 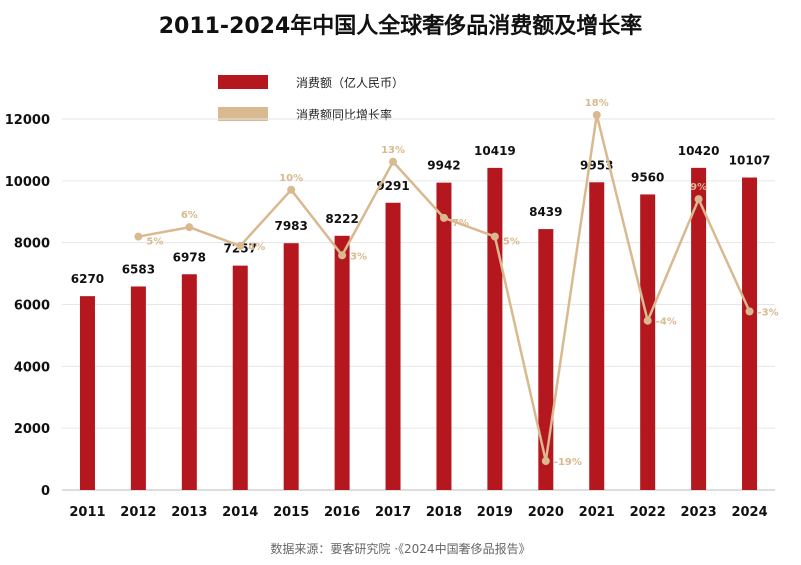 What do you see at coordinates (444, 512) in the screenshot?
I see `x-tick-label: 2018` at bounding box center [444, 512].